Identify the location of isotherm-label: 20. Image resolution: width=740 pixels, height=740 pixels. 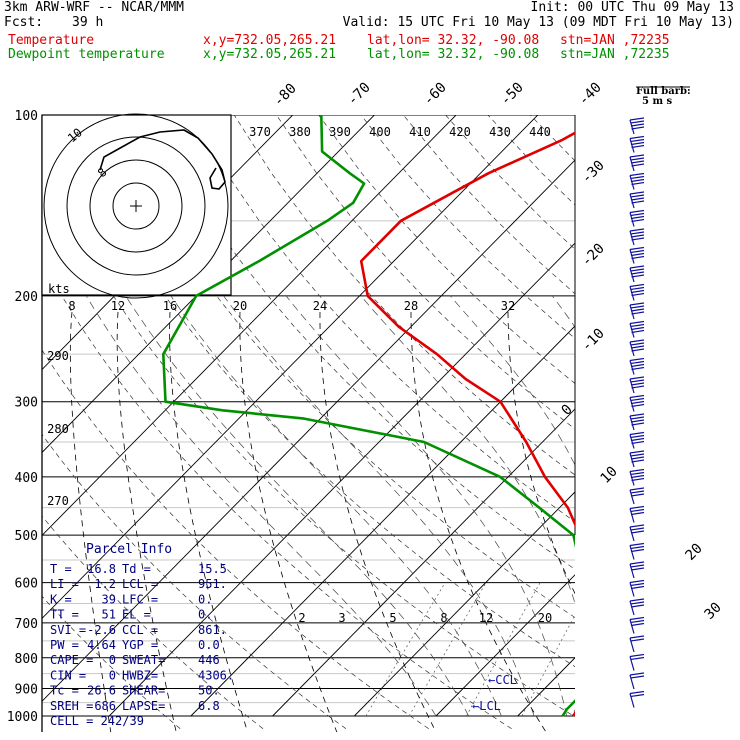
(694, 552).